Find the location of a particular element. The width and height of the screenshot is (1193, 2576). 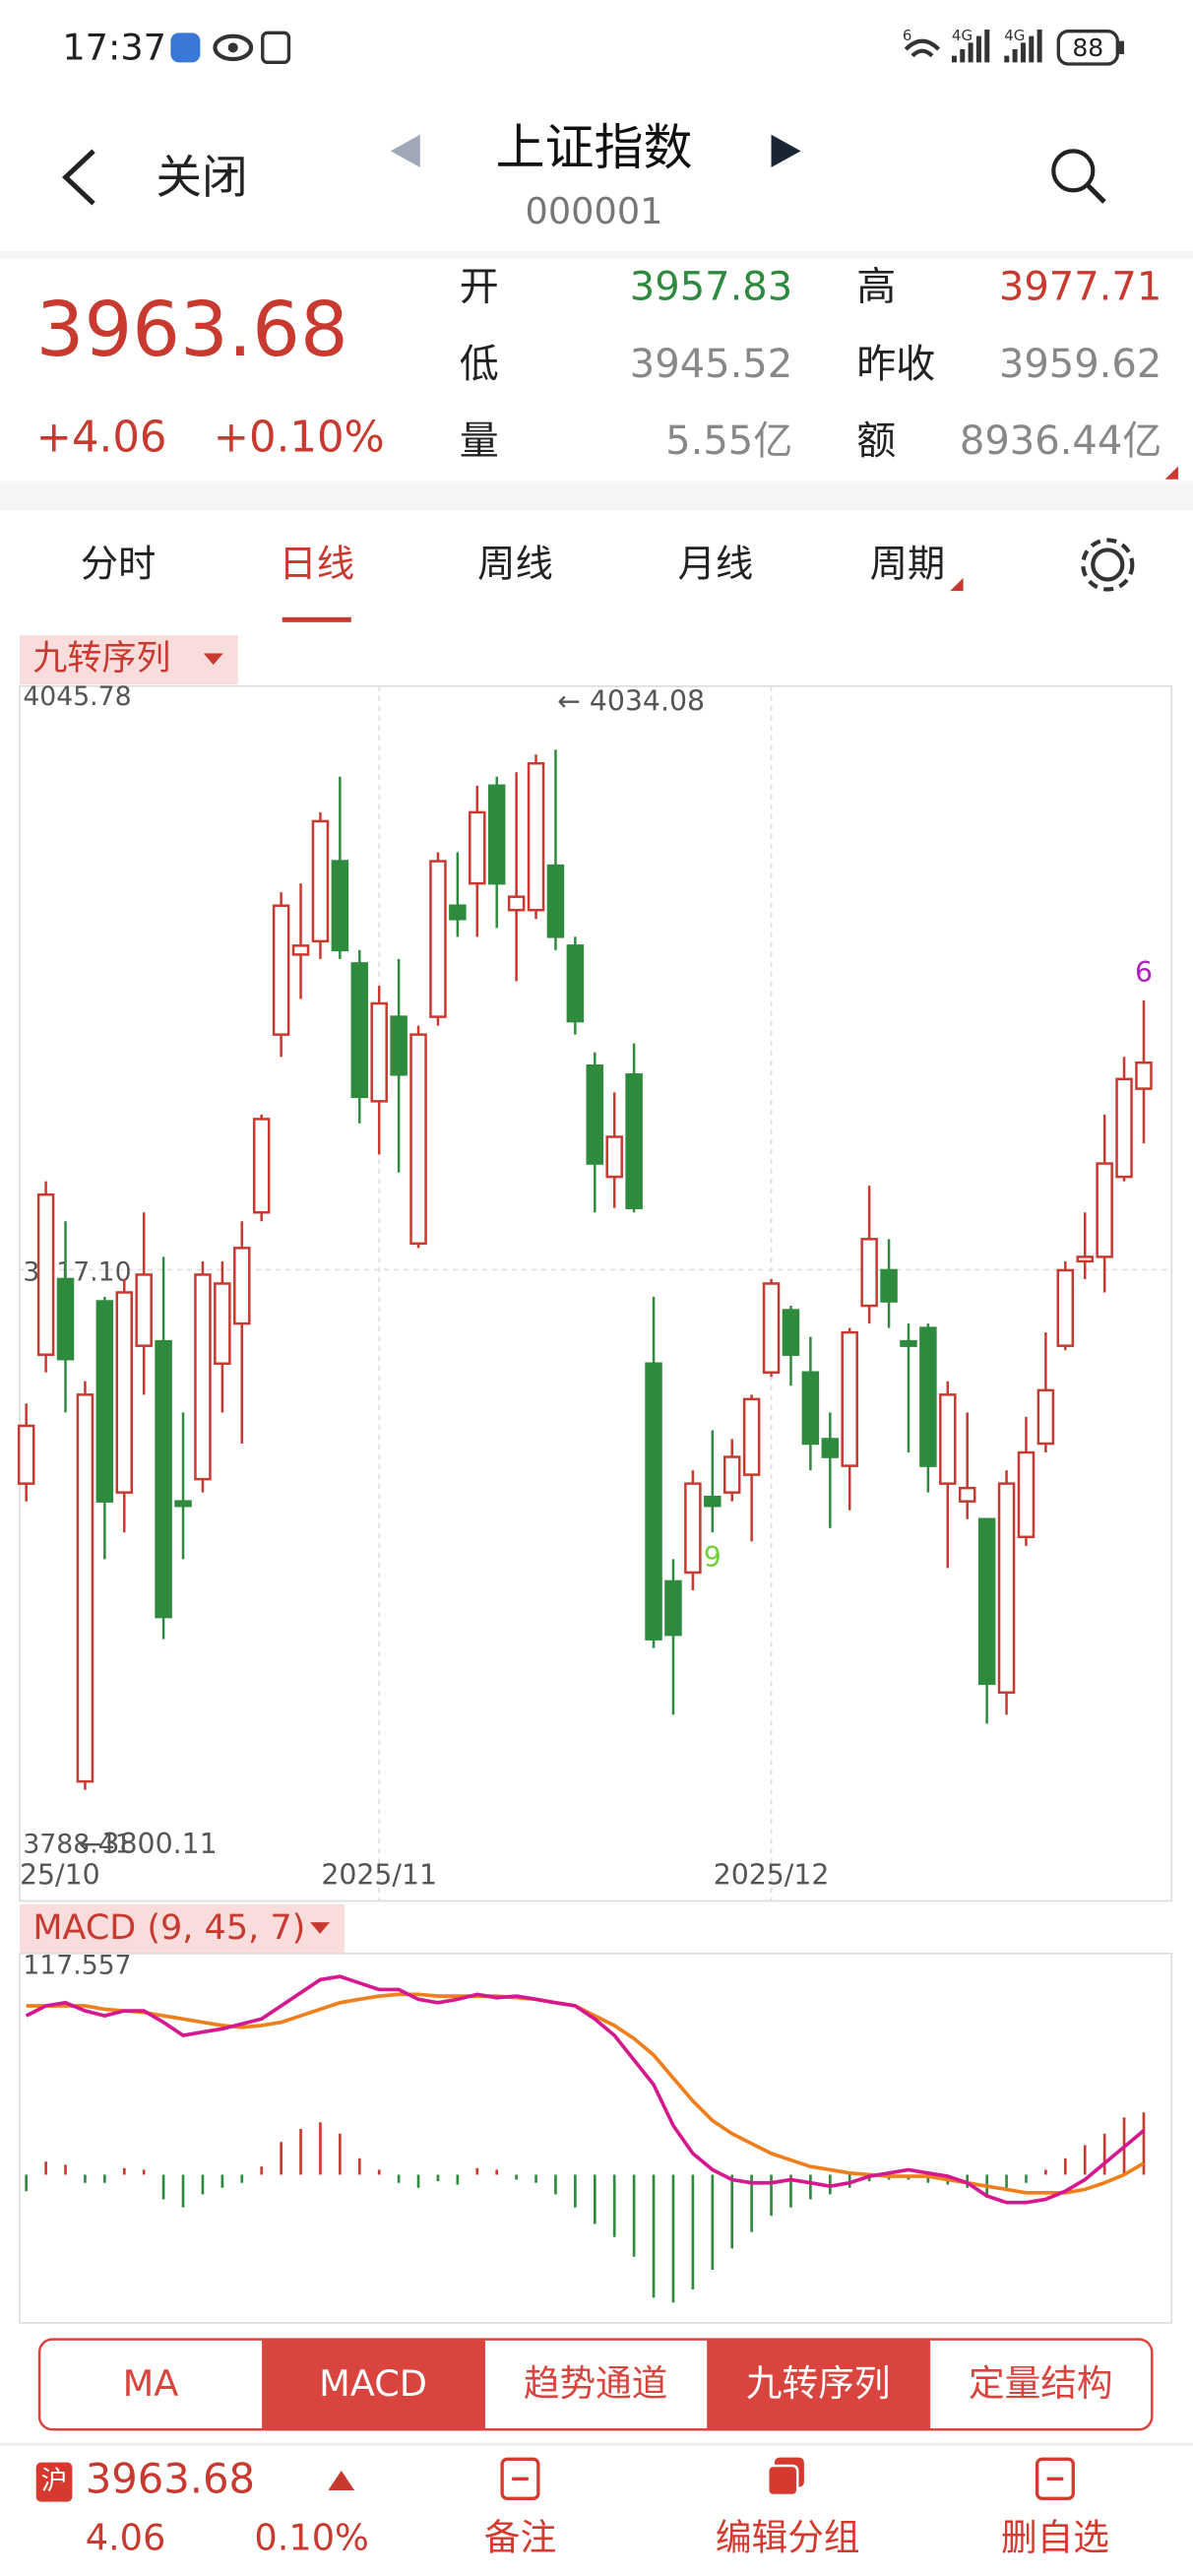

close-button: 关闭 is located at coordinates (201, 178).